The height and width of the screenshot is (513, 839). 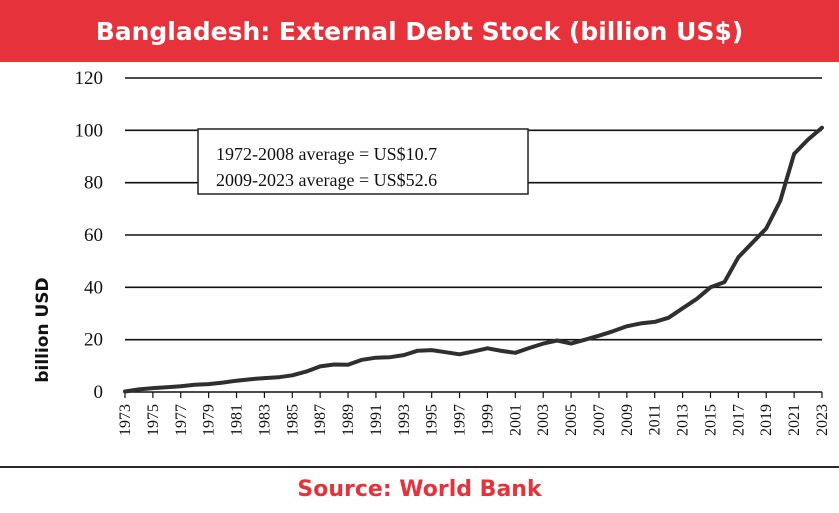 I want to click on x-tick-label: 2001, so click(x=515, y=420).